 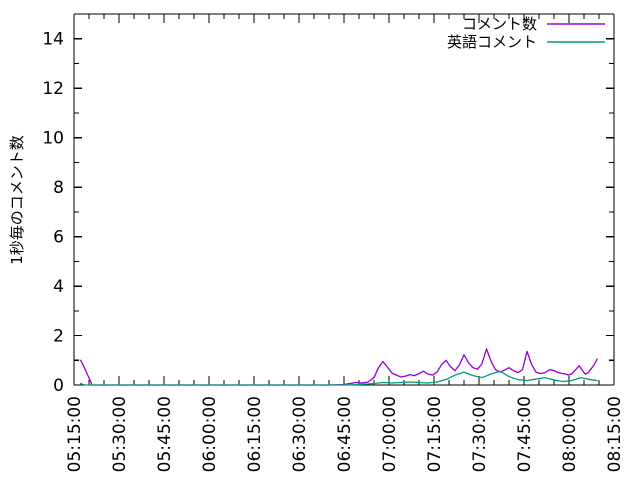 What do you see at coordinates (492, 42) in the screenshot?
I see `legend-label-2: 英語コメント` at bounding box center [492, 42].